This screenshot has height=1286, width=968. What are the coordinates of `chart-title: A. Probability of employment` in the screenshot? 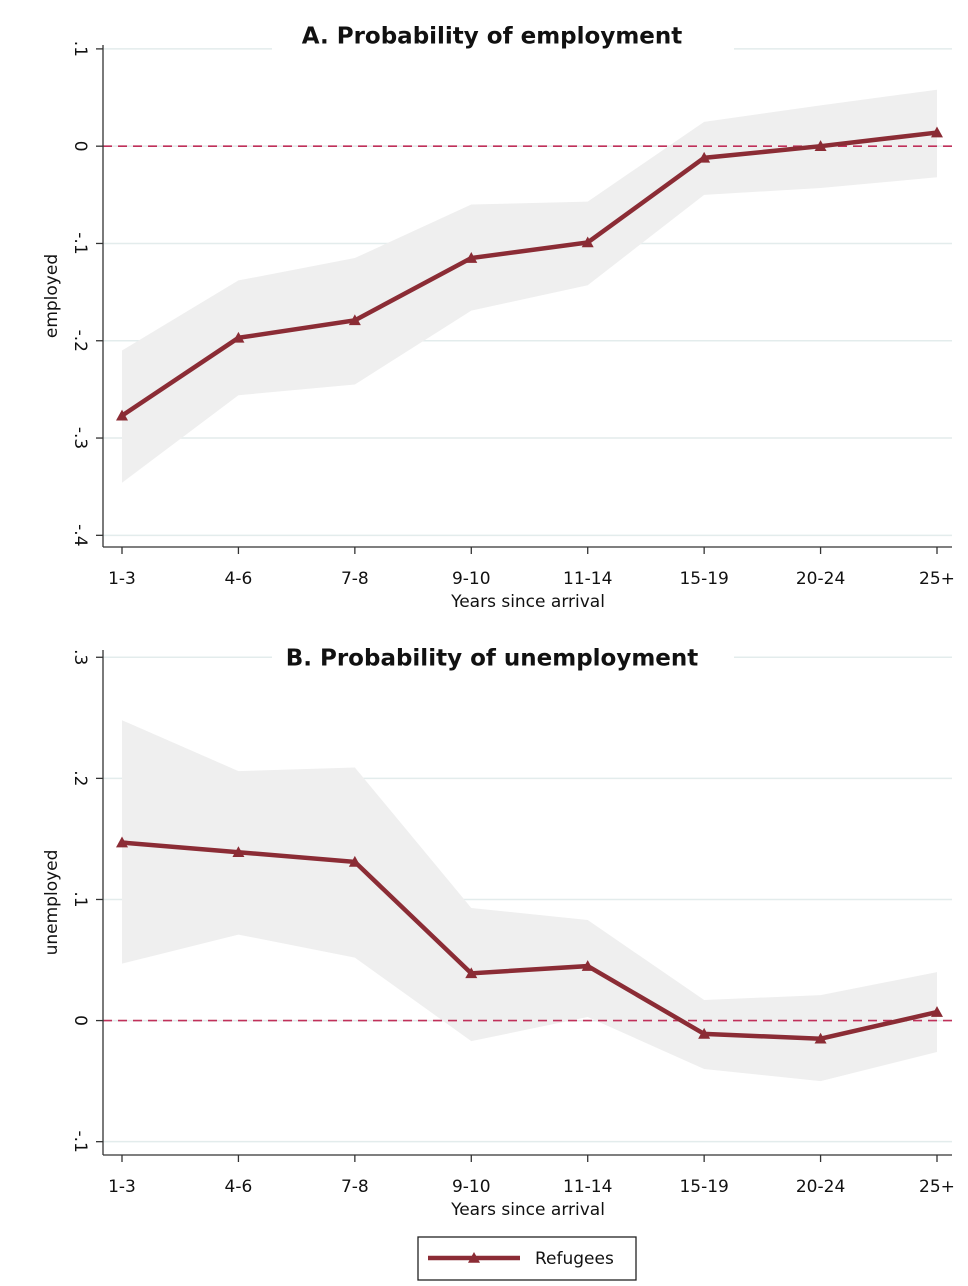 It's located at (492, 37).